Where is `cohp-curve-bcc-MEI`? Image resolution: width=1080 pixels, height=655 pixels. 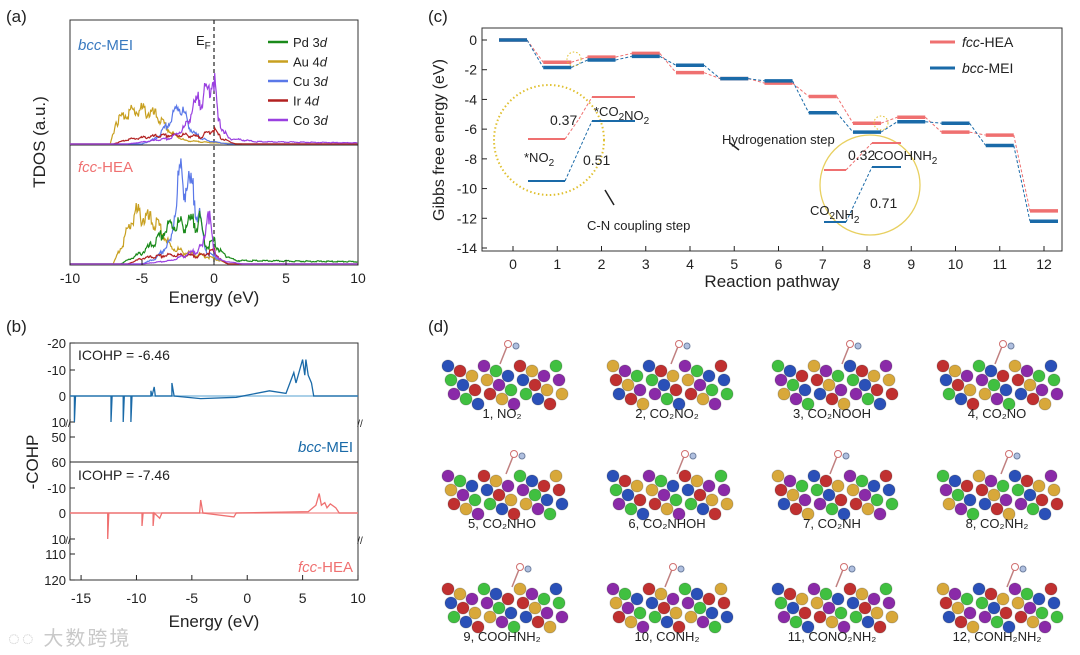 cohp-curve-bcc-MEI is located at coordinates (214, 391).